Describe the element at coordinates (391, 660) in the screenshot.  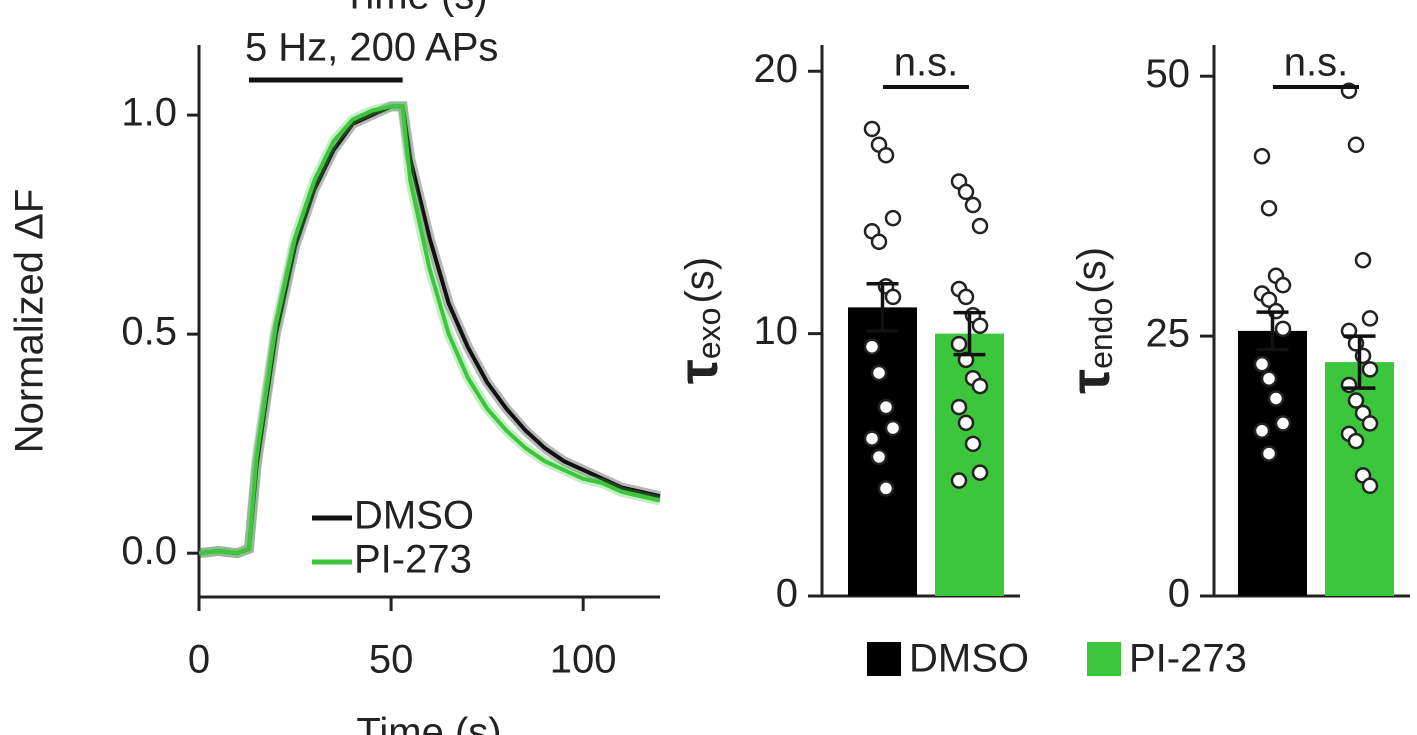
I see `x-tick-label: 50` at that location.